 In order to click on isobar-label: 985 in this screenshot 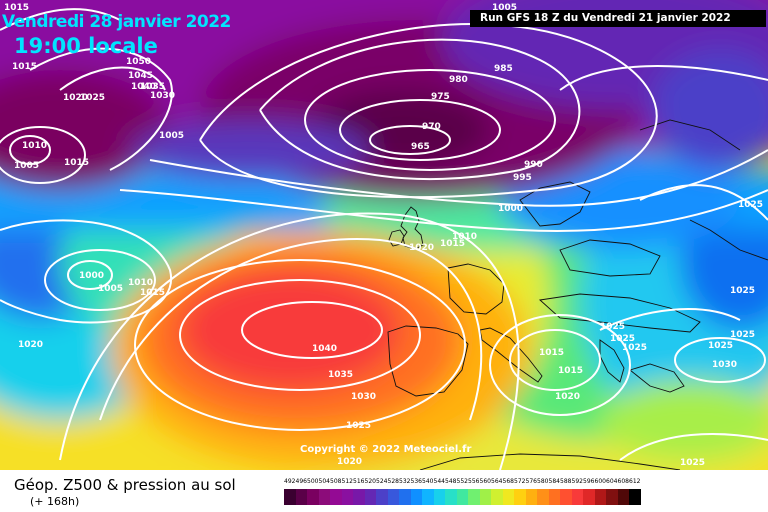, I will do `click(503, 69)`.